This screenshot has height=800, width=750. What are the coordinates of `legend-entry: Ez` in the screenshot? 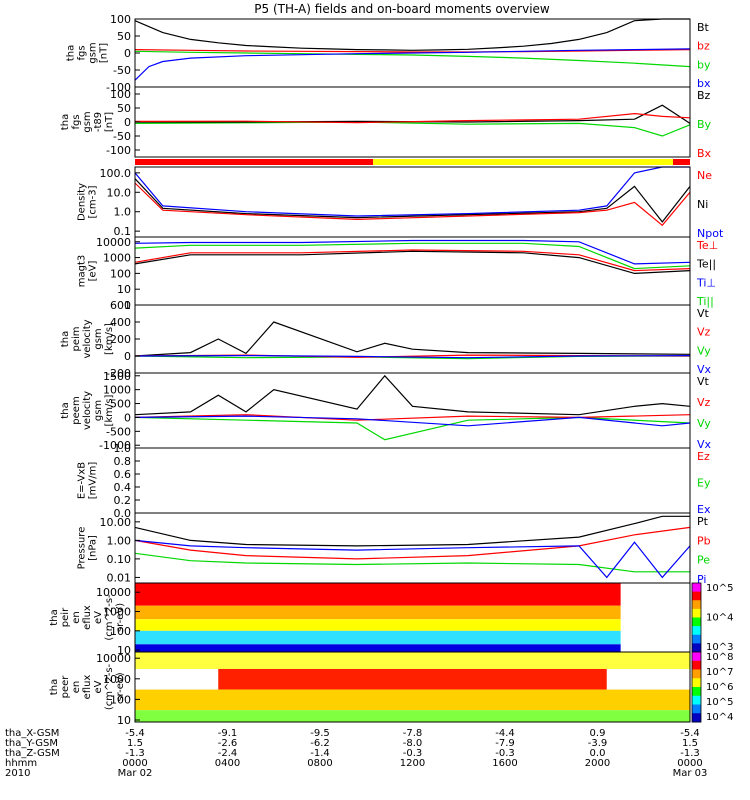 It's located at (703, 456).